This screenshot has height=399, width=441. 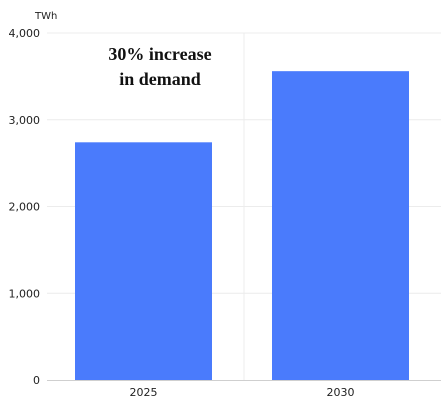 I want to click on y-tick-label: 2,000, so click(x=25, y=207).